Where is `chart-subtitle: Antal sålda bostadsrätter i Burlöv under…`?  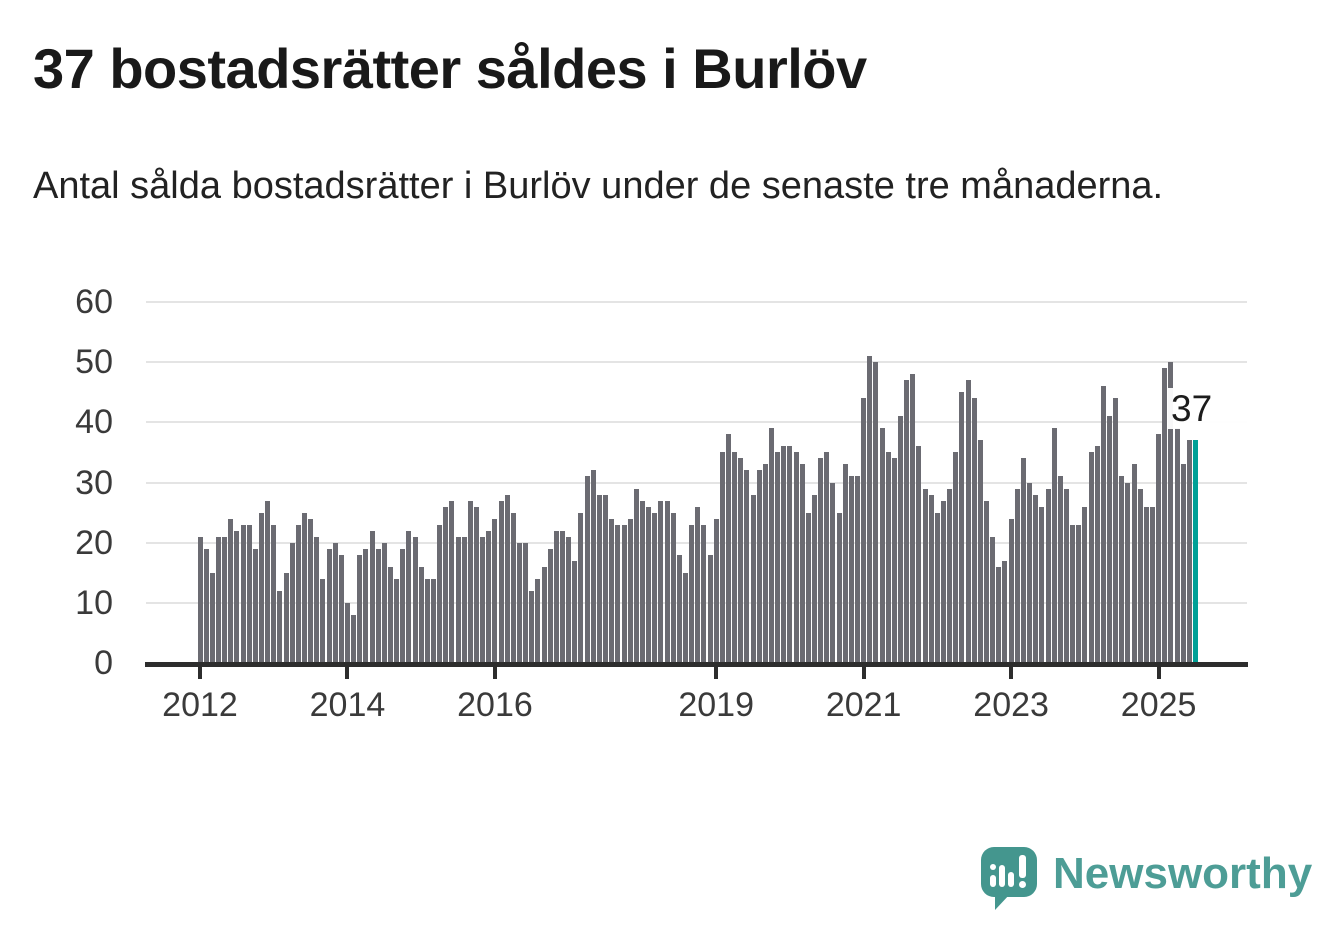 chart-subtitle: Antal sålda bostadsrätter i Burlöv under… is located at coordinates (598, 186).